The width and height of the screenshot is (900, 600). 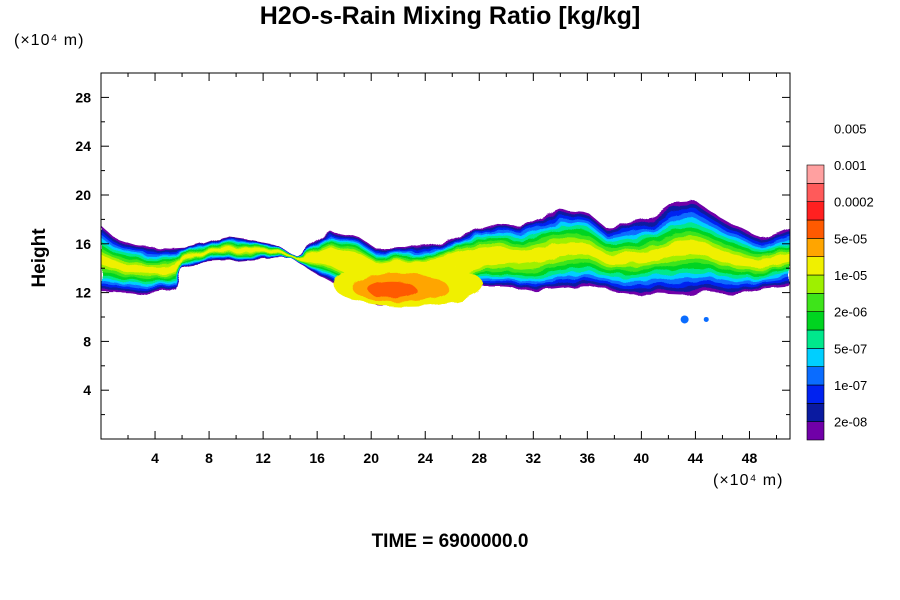 I want to click on y-axis-unit-label: (×10⁴ m), so click(x=49, y=40).